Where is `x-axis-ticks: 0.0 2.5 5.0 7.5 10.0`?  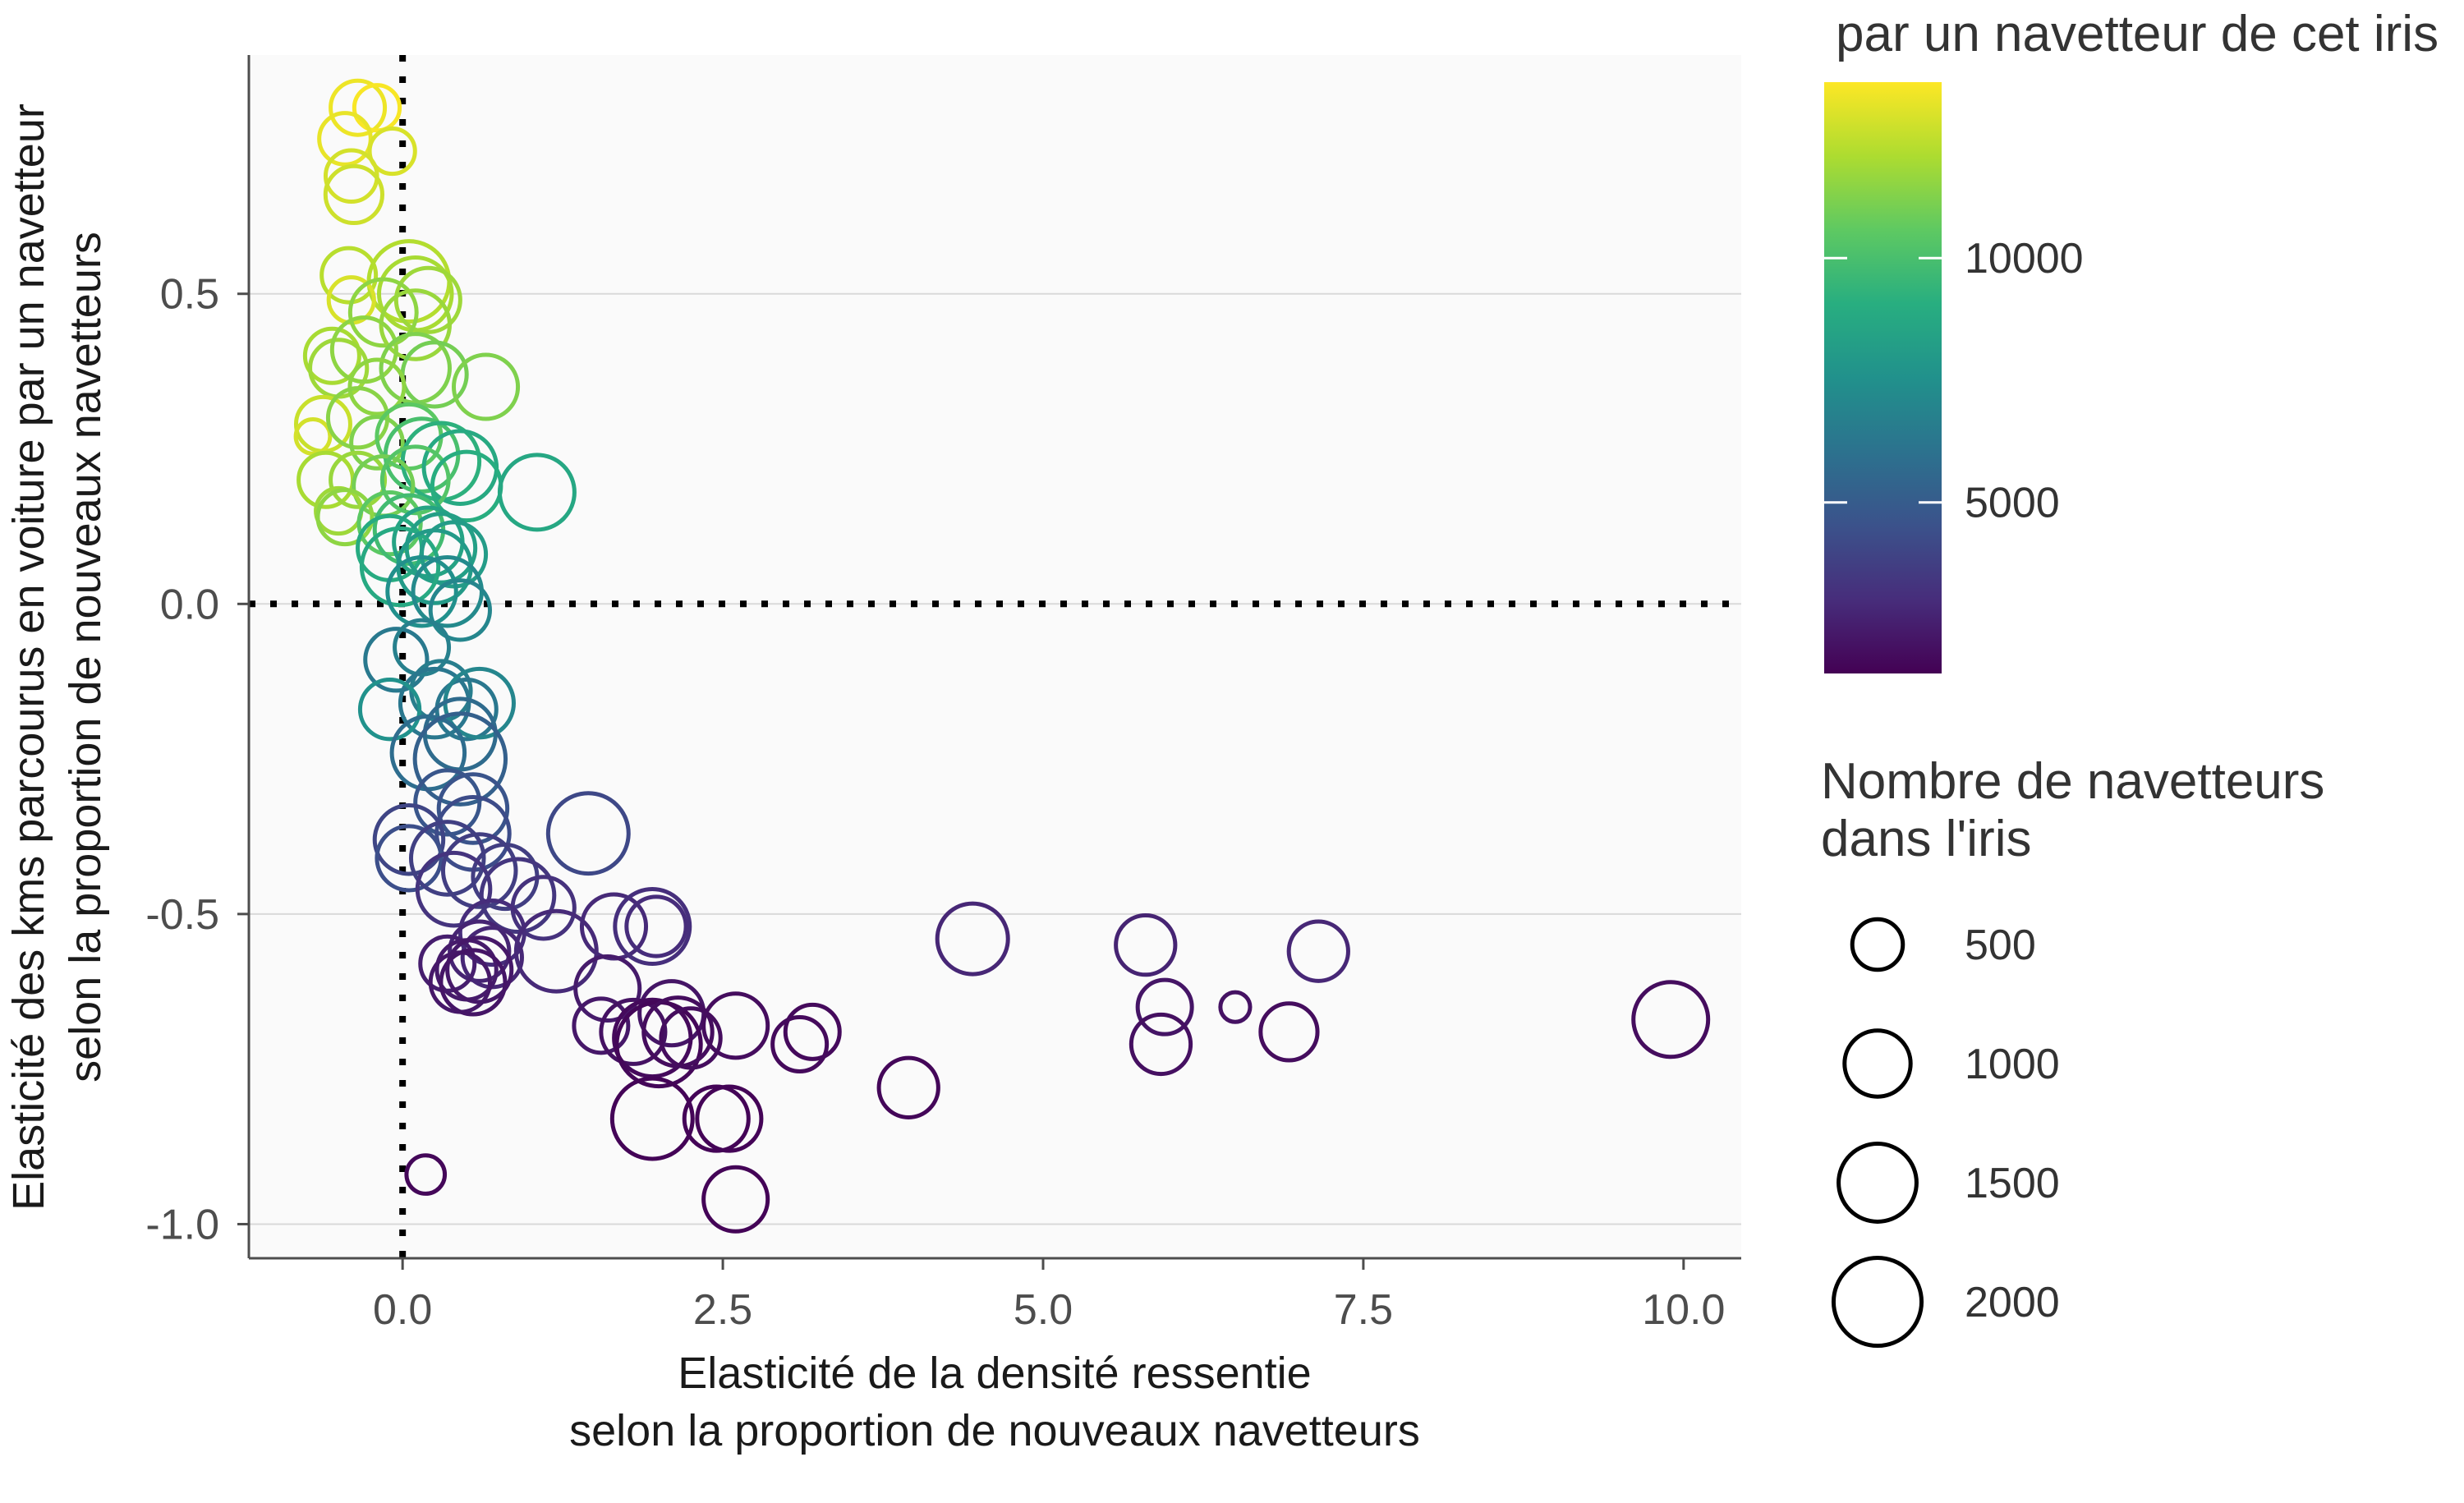 x-axis-ticks: 0.0 2.5 5.0 7.5 10.0 is located at coordinates (1049, 1296).